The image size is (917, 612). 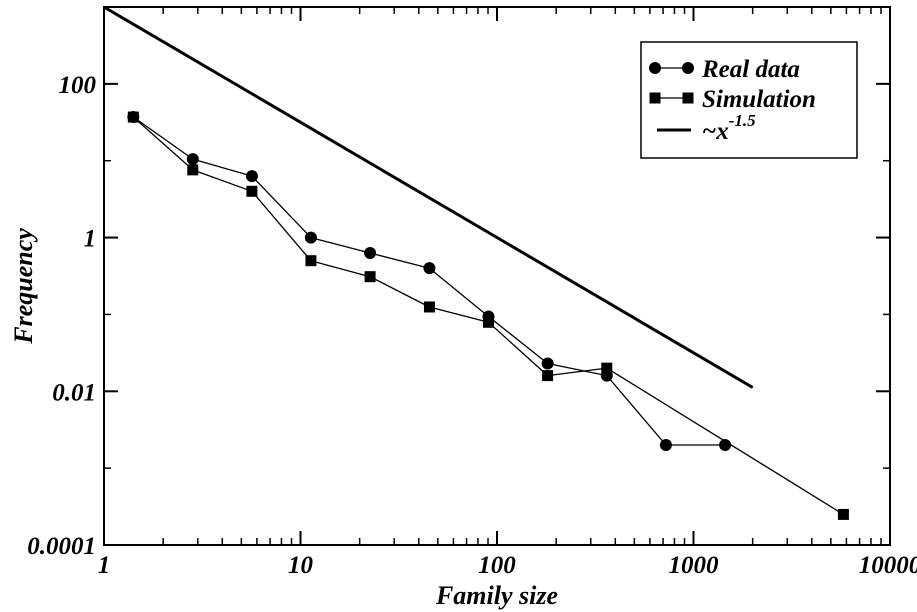 I want to click on y-tick-label: 0.0001, so click(x=61, y=546).